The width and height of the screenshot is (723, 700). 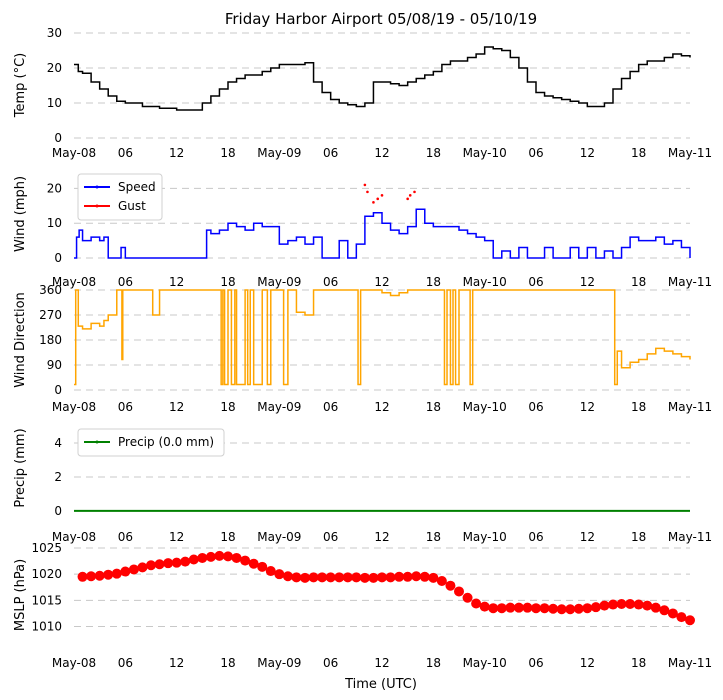 I want to click on y-tick-label: 4, so click(x=58, y=443).